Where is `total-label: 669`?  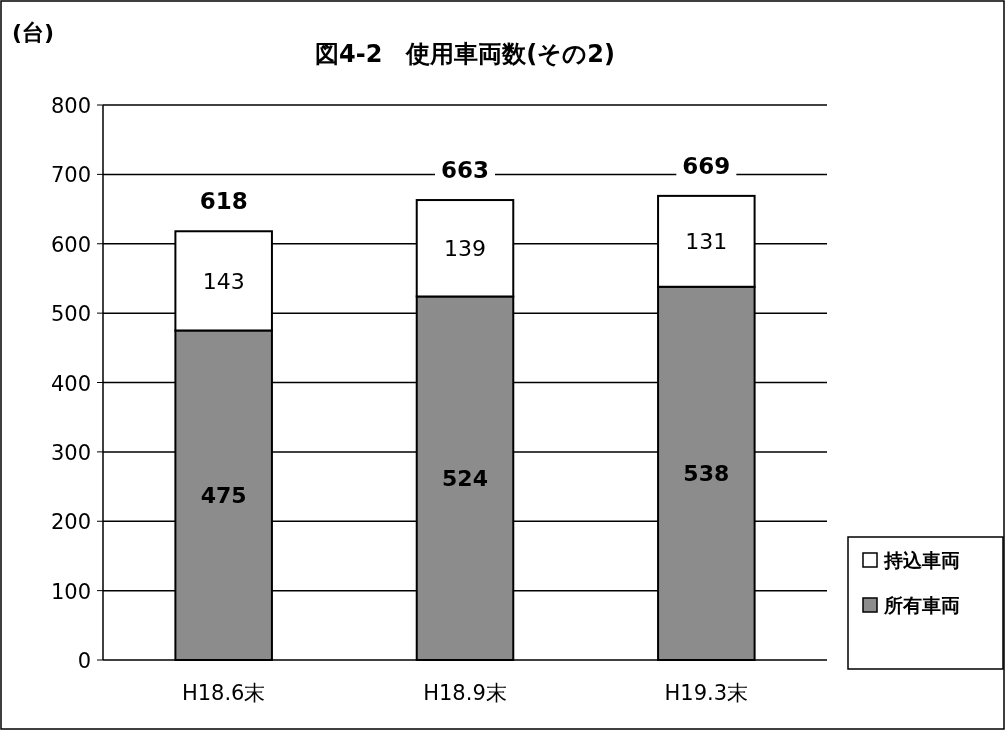 total-label: 669 is located at coordinates (706, 165).